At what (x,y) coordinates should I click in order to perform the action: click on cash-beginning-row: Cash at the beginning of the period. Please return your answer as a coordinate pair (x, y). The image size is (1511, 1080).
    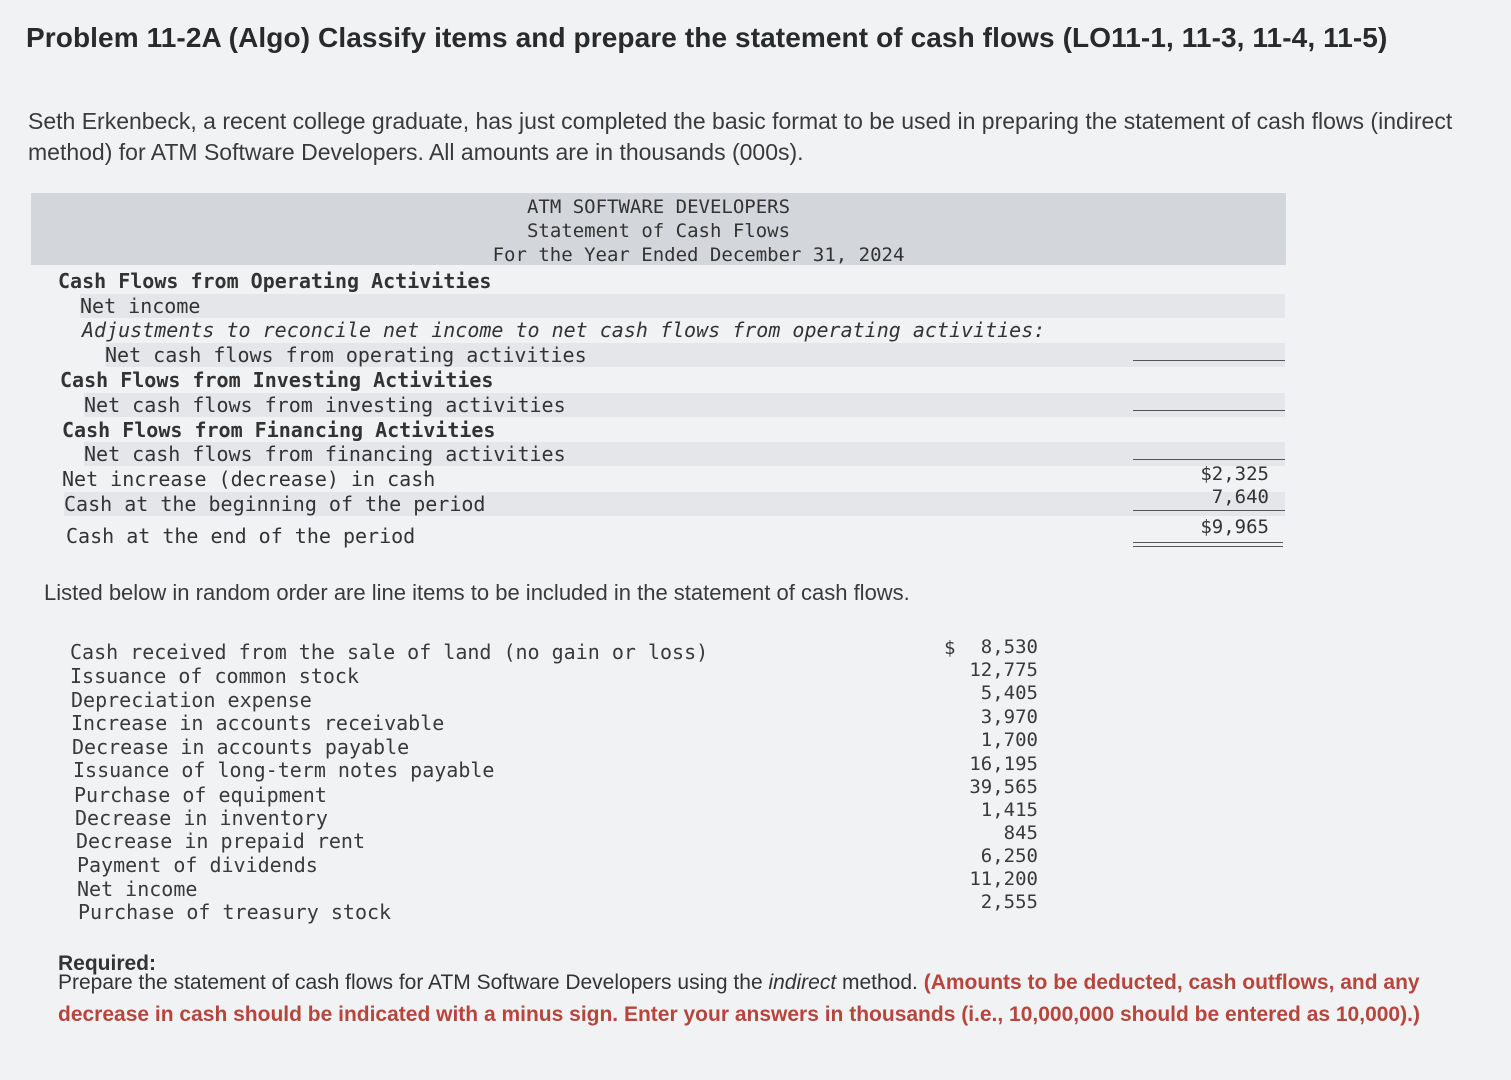
    Looking at the image, I should click on (674, 504).